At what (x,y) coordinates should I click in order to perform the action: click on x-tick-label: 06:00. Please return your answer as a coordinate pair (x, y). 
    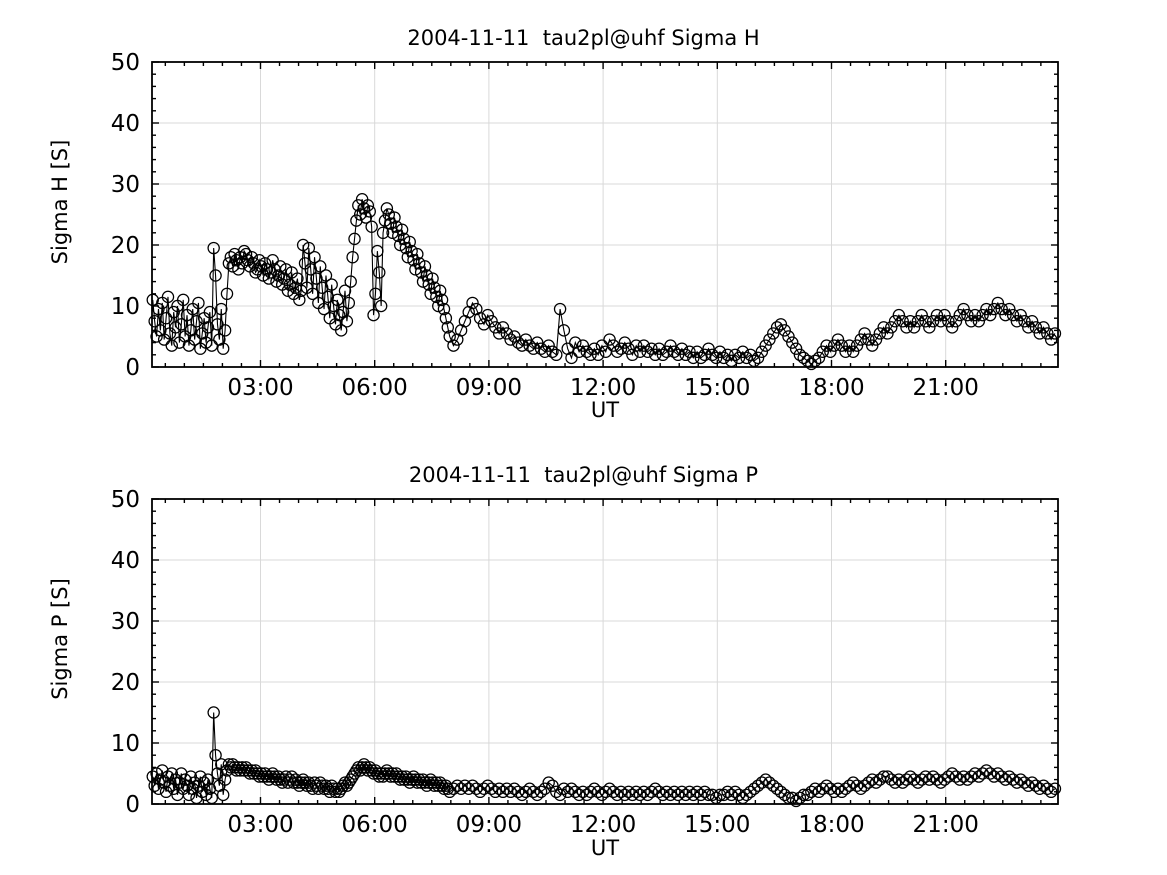
    Looking at the image, I should click on (375, 825).